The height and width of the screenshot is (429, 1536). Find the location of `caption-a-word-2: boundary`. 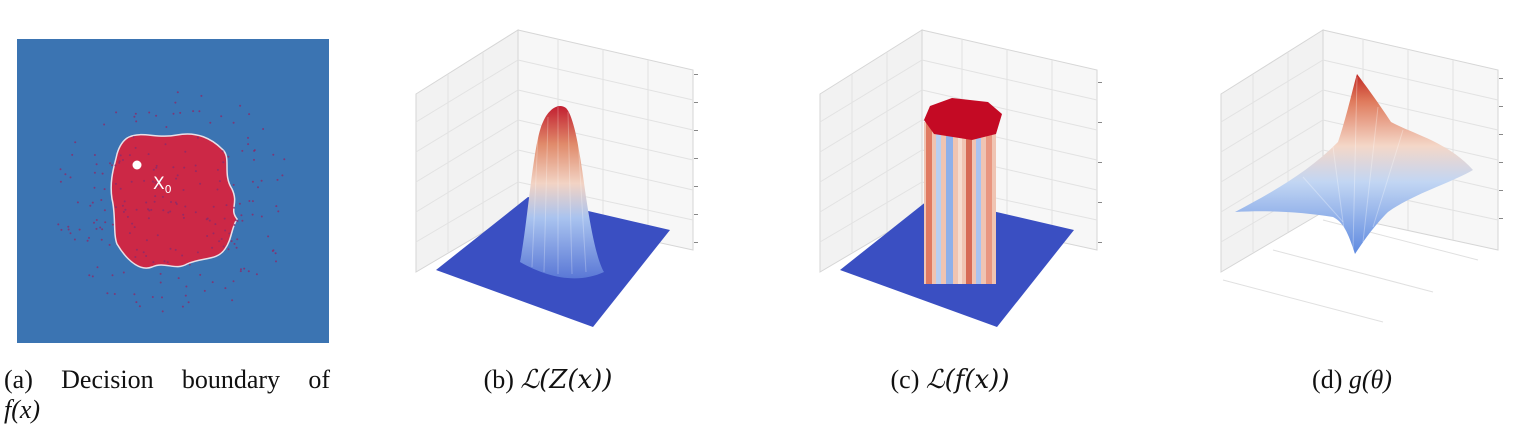

caption-a-word-2: boundary is located at coordinates (231, 379).